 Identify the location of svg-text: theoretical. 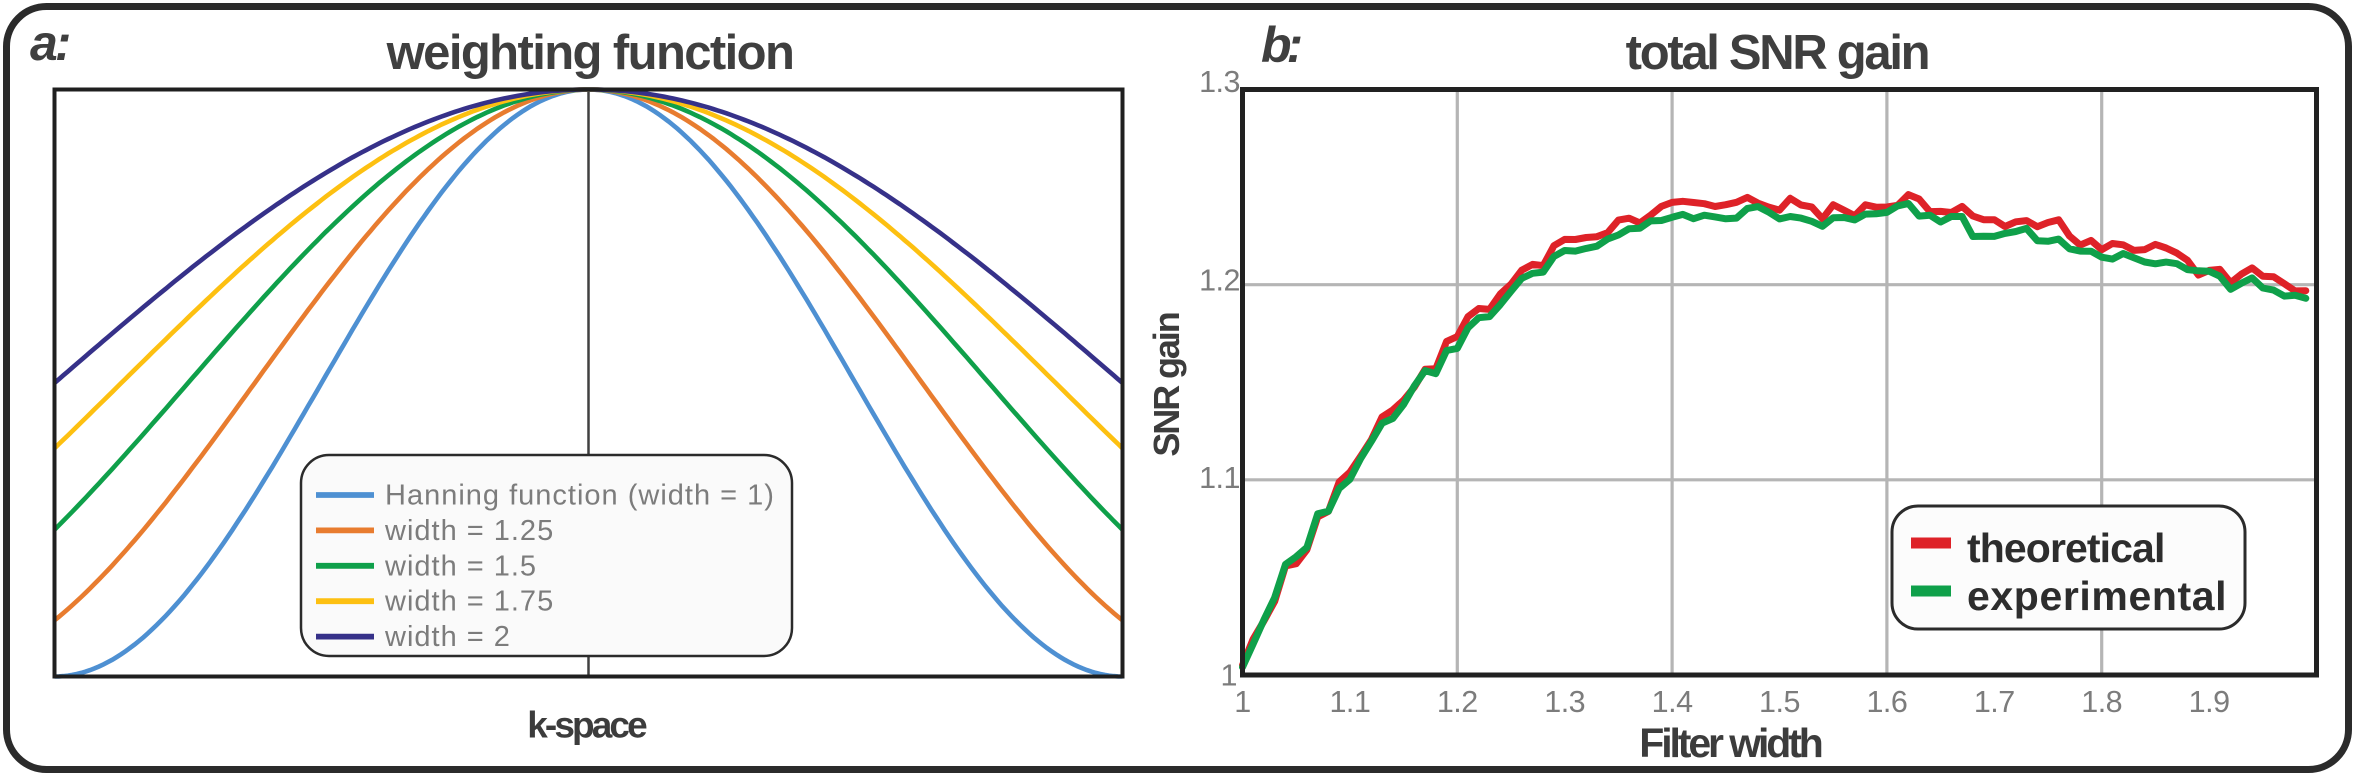
(2065, 548).